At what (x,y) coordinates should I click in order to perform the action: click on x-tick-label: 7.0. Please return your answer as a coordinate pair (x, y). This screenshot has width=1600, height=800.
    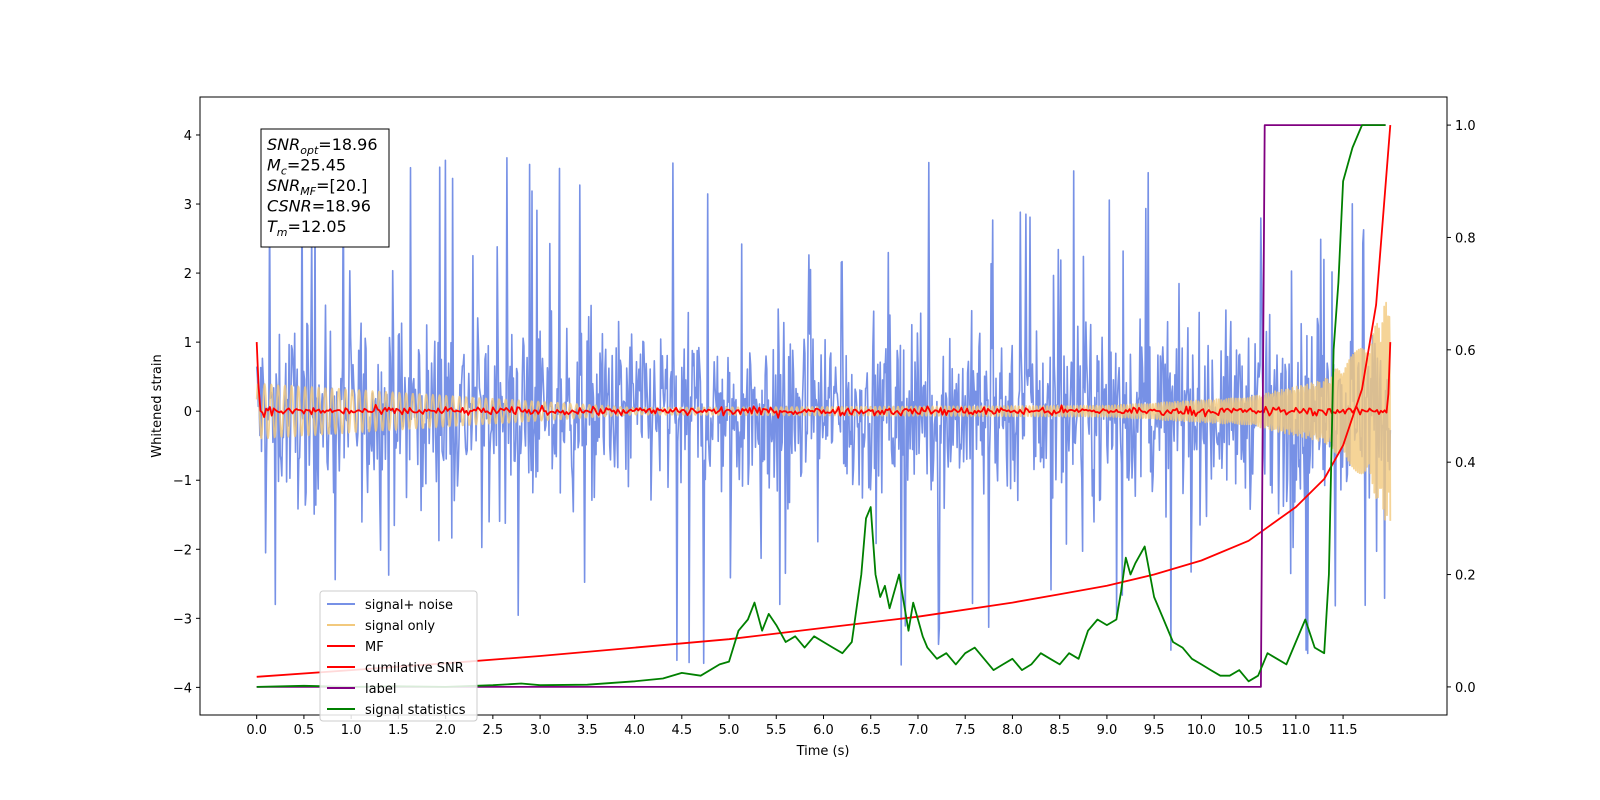
    Looking at the image, I should click on (918, 730).